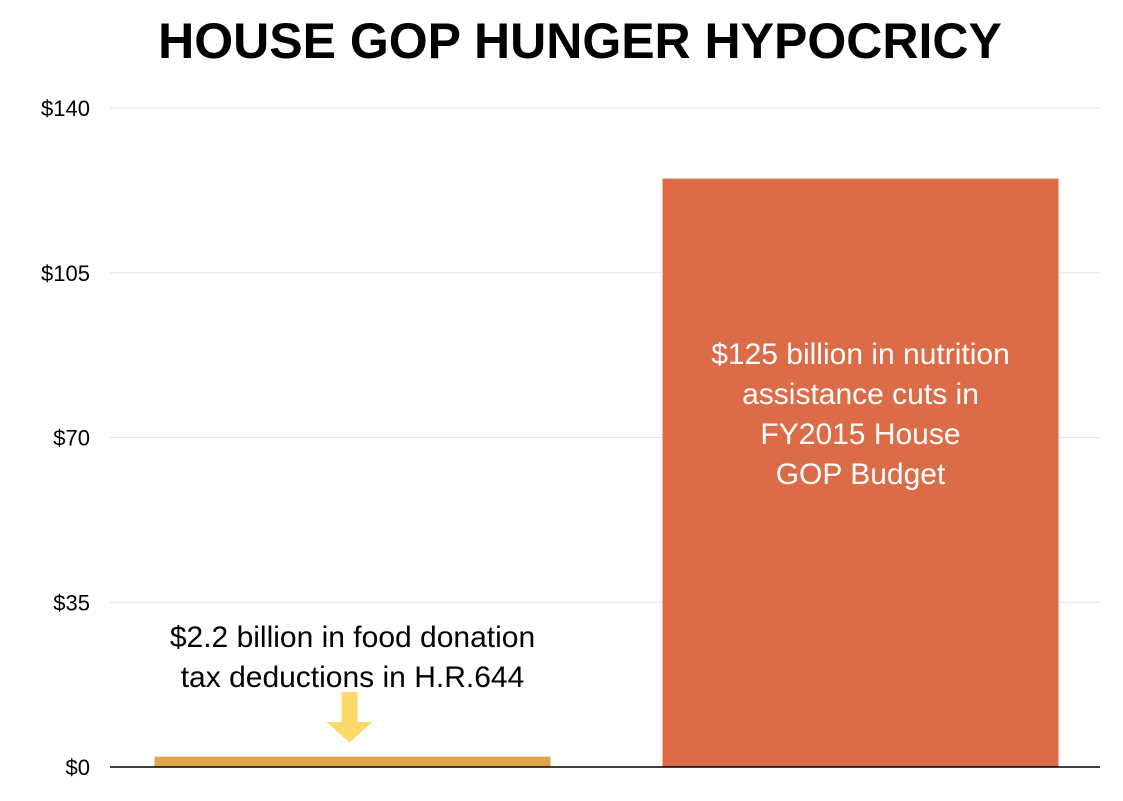 Image resolution: width=1123 pixels, height=801 pixels. What do you see at coordinates (78, 767) in the screenshot?
I see `y-tick-label: $0` at bounding box center [78, 767].